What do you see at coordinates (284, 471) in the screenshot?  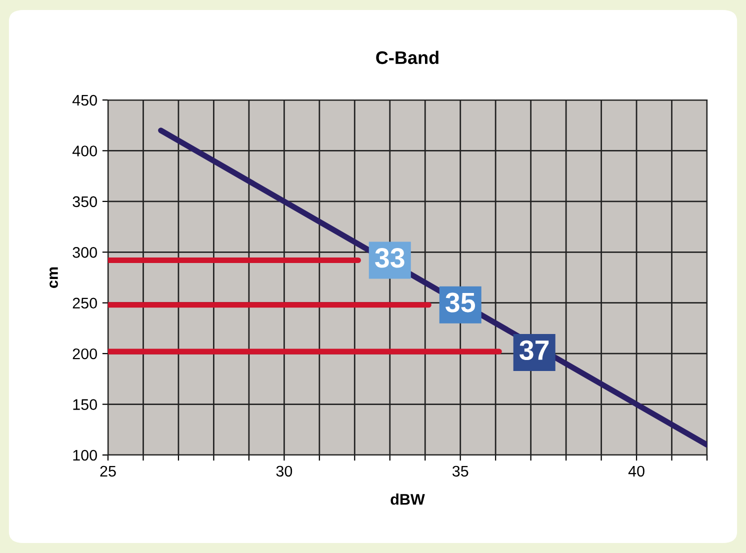 I see `x-tick-label: 30` at bounding box center [284, 471].